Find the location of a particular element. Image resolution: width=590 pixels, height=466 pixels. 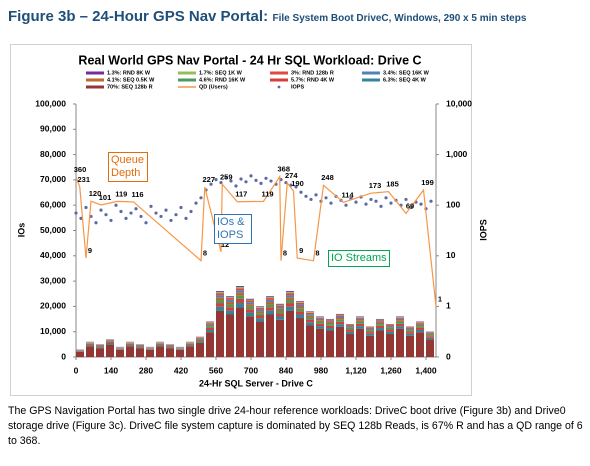

y-tick-label: 100,000 is located at coordinates (50, 103).